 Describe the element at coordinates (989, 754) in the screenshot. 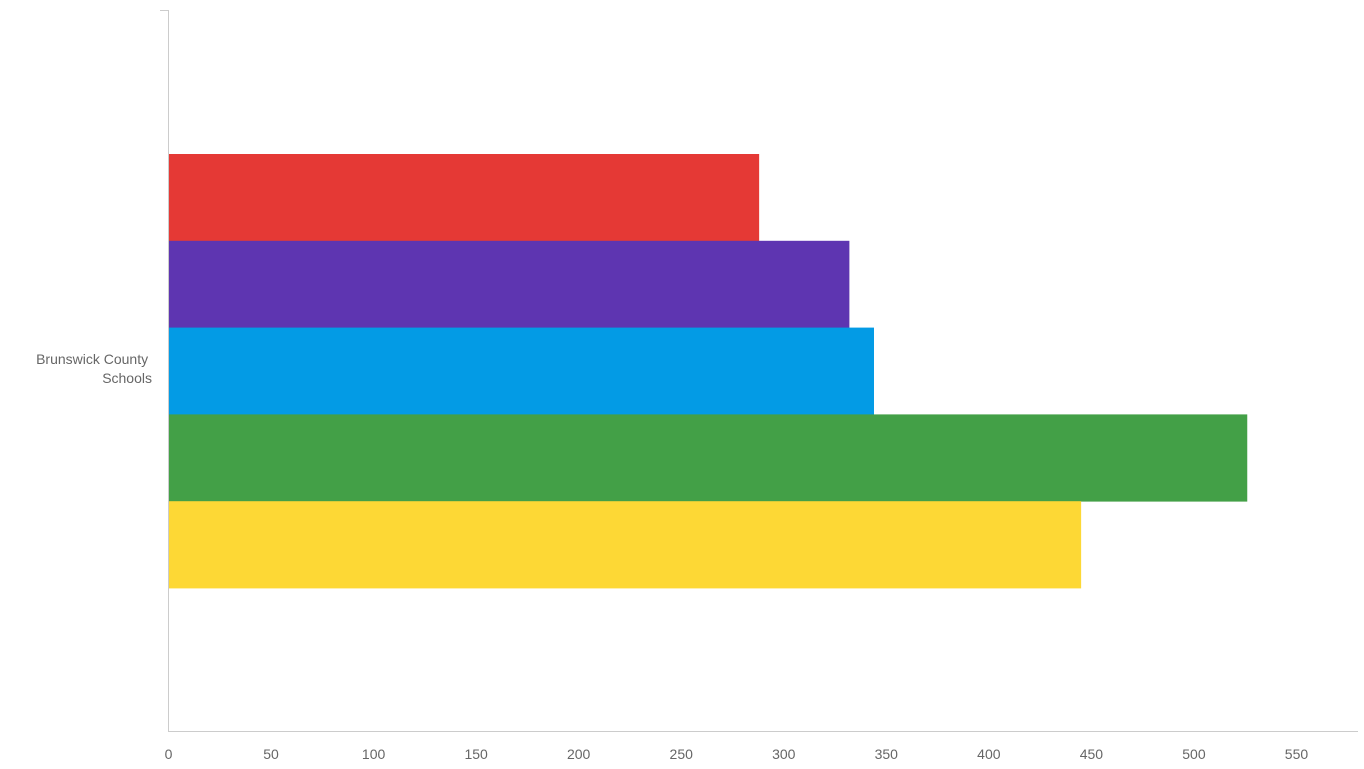

I see `x-tick-label: 400` at that location.